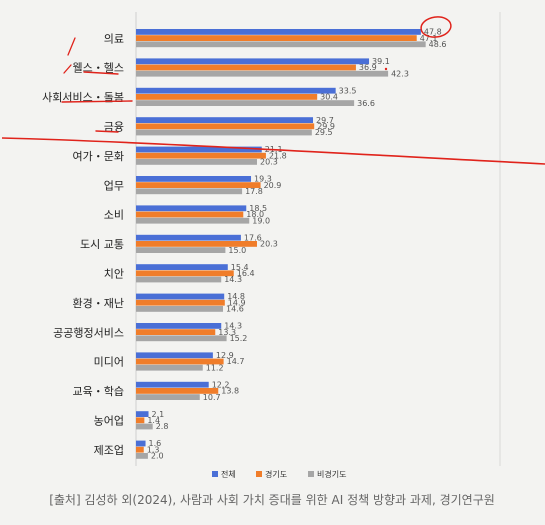 This screenshot has height=525, width=545. What do you see at coordinates (102, 244) in the screenshot?
I see `category-label: 도시 교통` at bounding box center [102, 244].